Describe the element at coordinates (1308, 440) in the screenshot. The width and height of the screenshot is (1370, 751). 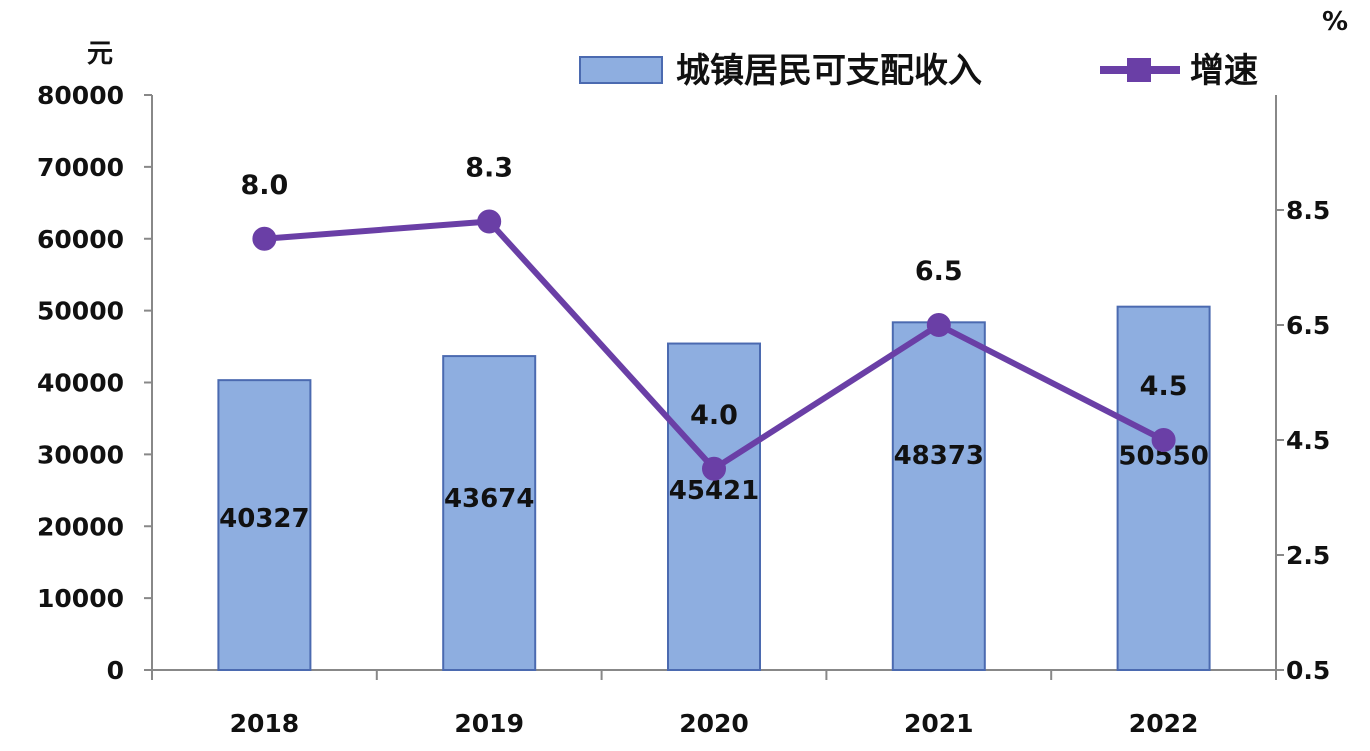
I see `right-tick-label: 4.5` at that location.